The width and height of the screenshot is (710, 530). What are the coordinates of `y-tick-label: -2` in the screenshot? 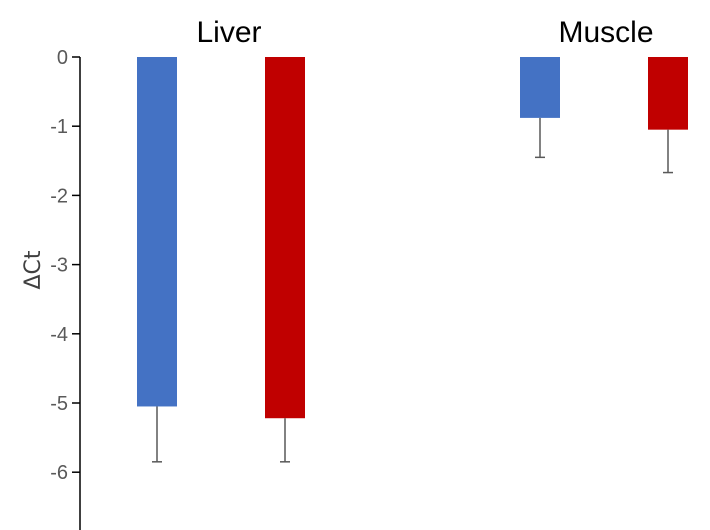 It's located at (59, 196).